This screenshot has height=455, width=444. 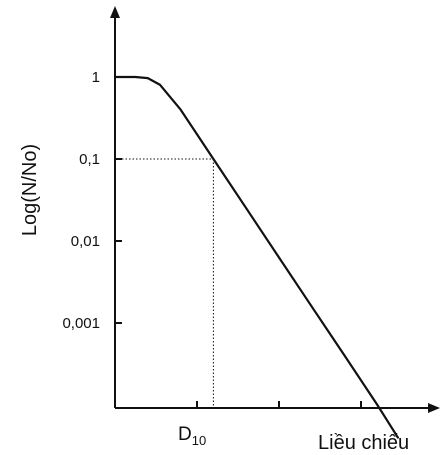 What do you see at coordinates (199, 440) in the screenshot?
I see `x-tick-label-sub: 10` at bounding box center [199, 440].